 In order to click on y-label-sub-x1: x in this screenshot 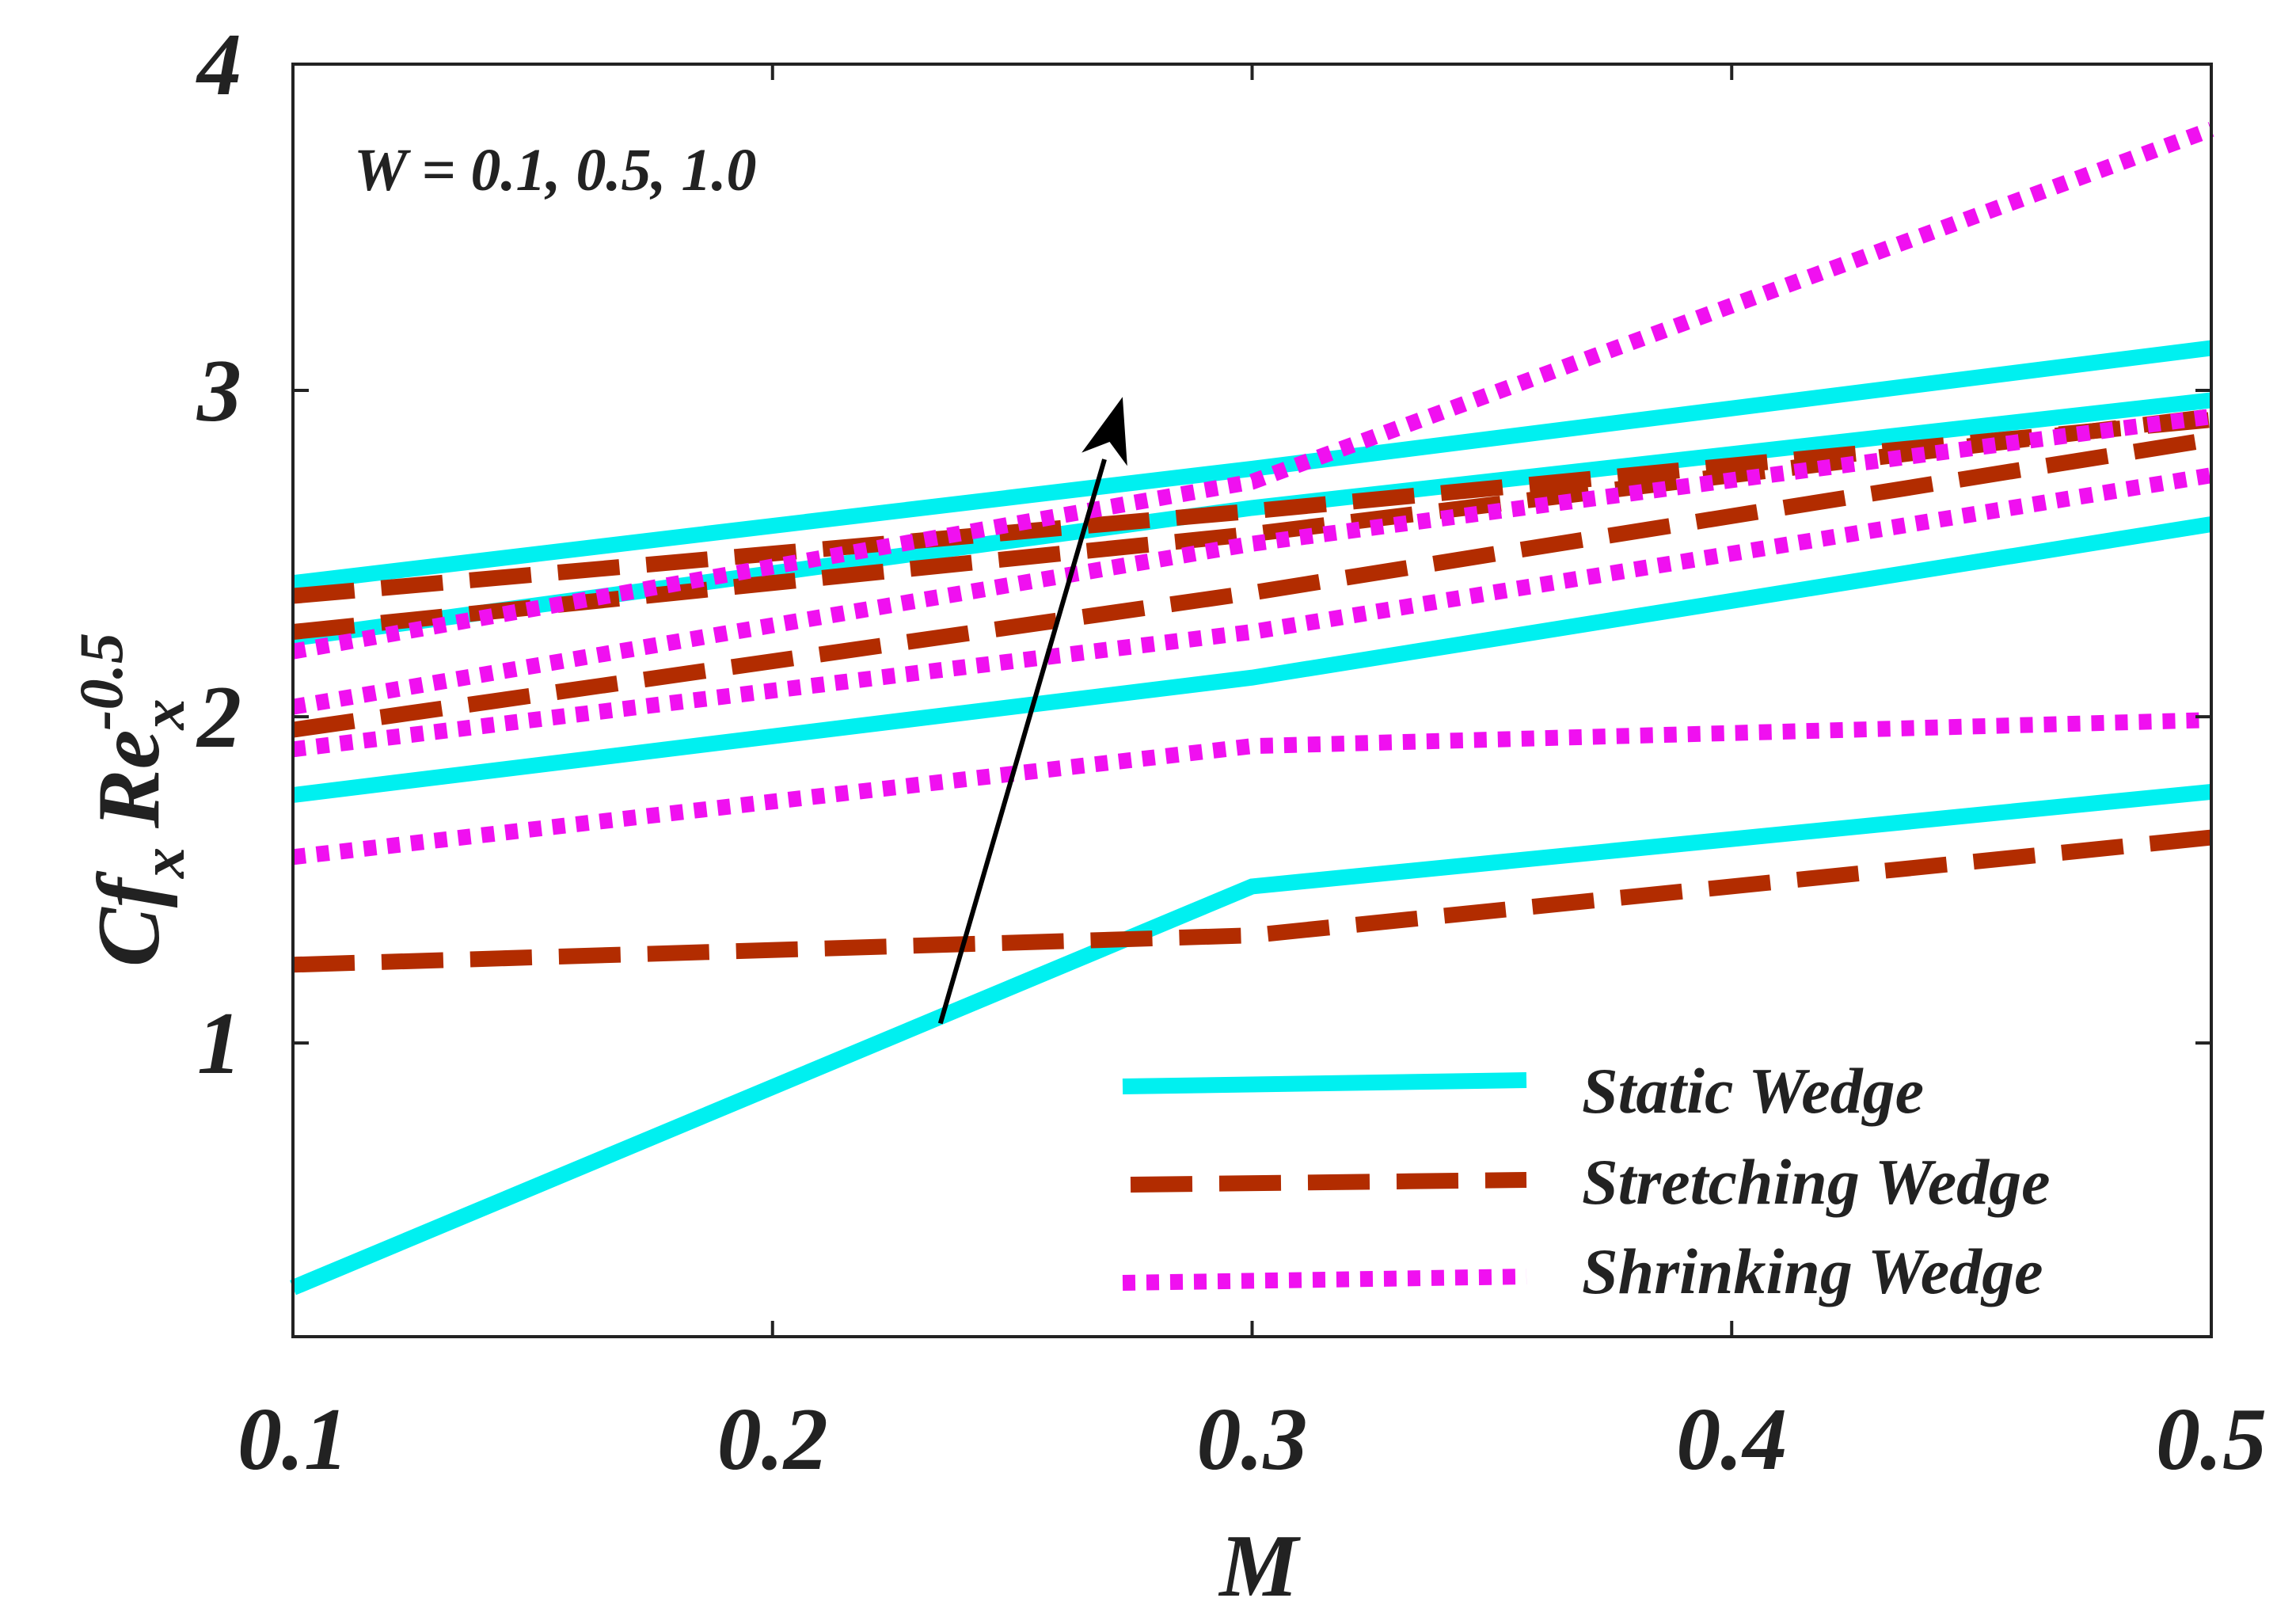, I will do `click(162, 863)`.